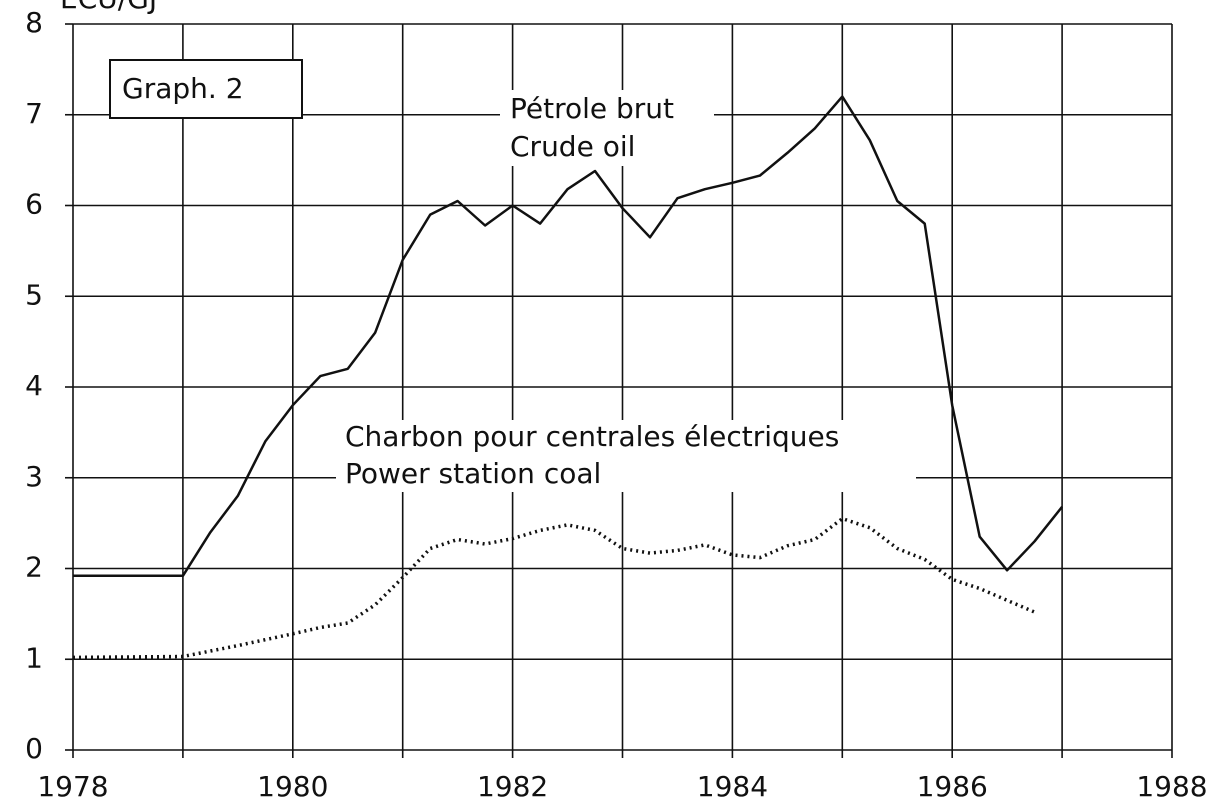 This screenshot has height=804, width=1220. Describe the element at coordinates (1171, 786) in the screenshot. I see `x-tick-label: 1988` at that location.